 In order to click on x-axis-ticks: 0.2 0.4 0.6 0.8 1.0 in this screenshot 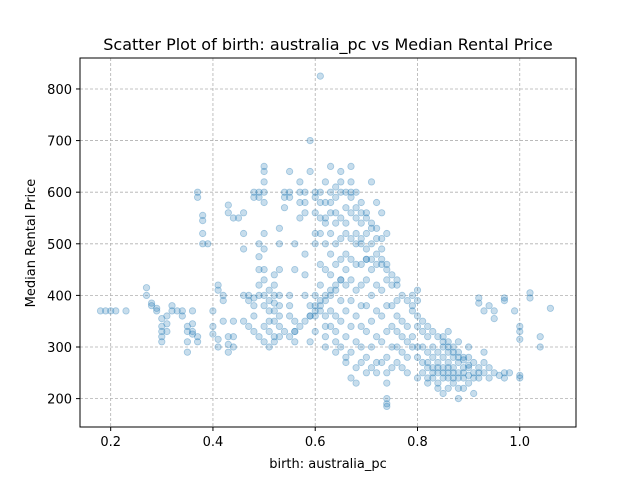, I will do `click(315, 438)`.